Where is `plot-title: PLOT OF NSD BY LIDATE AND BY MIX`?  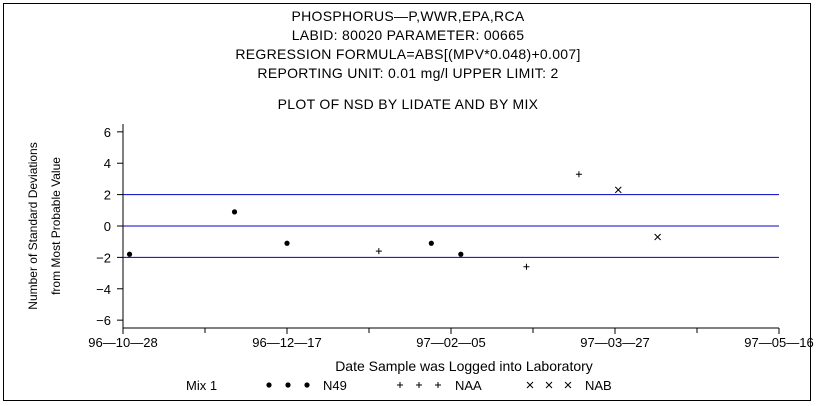
plot-title: PLOT OF NSD BY LIDATE AND BY MIX is located at coordinates (408, 104).